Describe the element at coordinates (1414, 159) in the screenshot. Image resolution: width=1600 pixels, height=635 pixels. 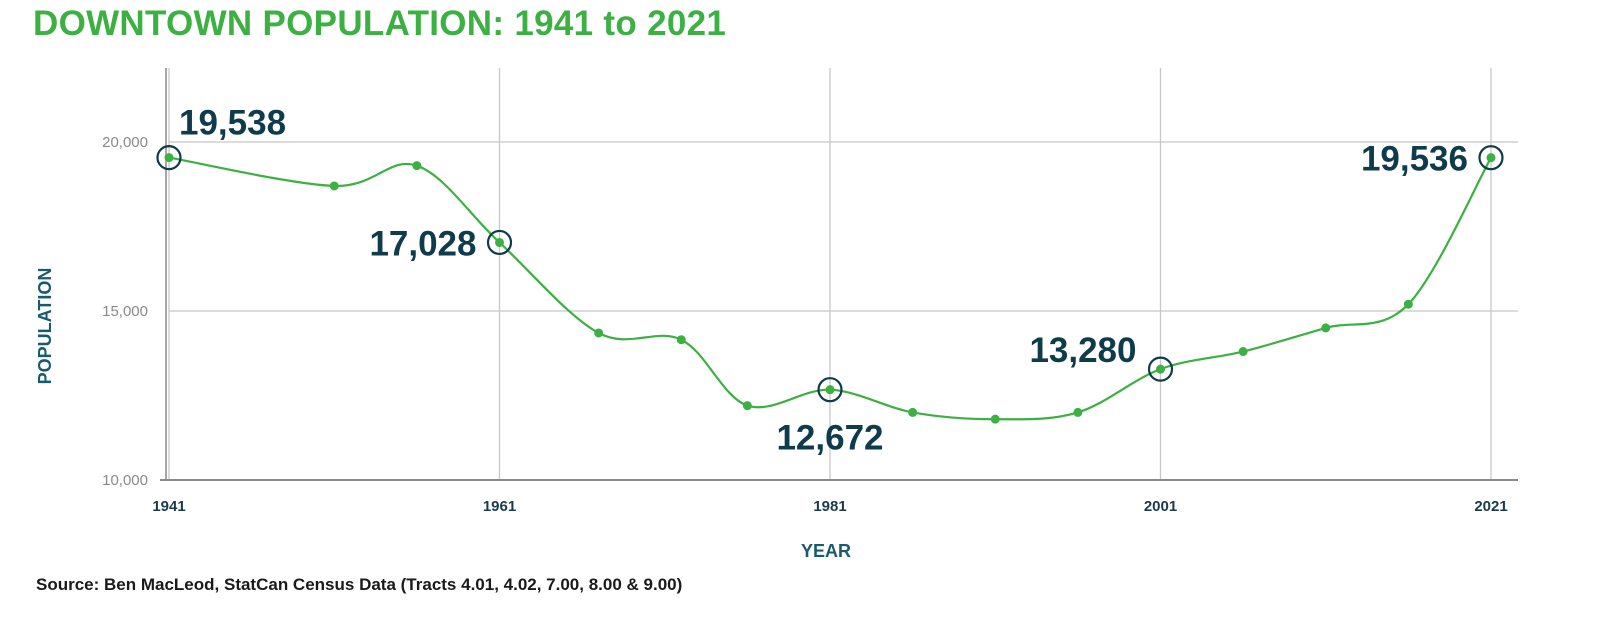
I see `data-label: 19,536` at that location.